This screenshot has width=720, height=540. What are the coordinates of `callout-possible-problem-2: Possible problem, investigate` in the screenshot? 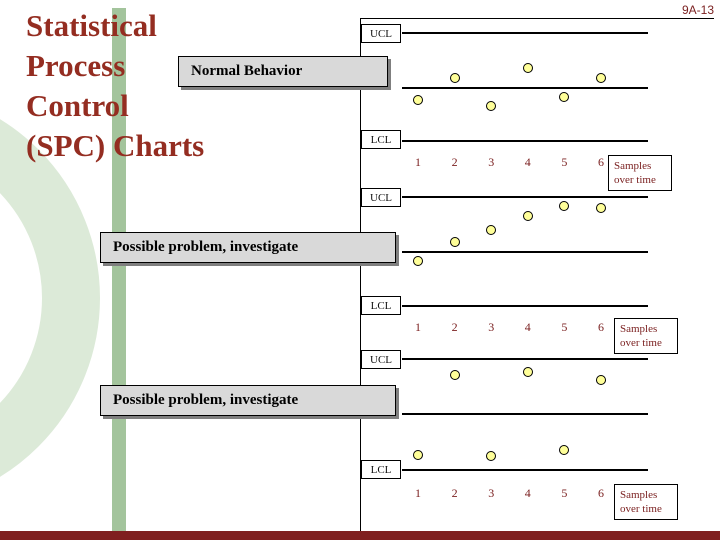 It's located at (248, 400).